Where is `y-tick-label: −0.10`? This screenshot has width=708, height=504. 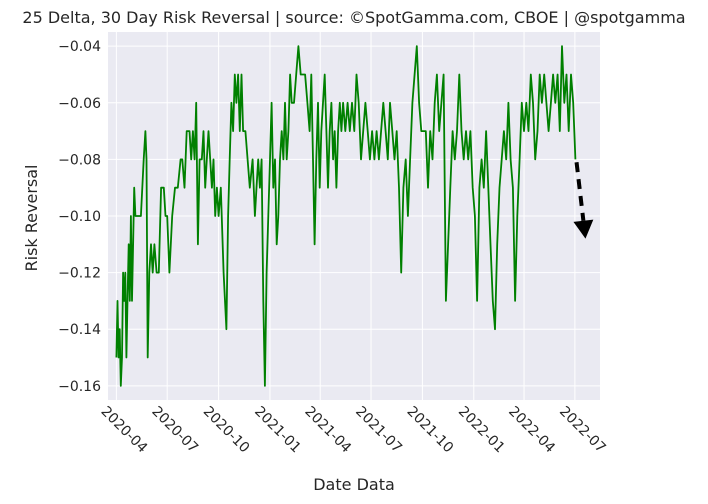 y-tick-label: −0.10 is located at coordinates (79, 217).